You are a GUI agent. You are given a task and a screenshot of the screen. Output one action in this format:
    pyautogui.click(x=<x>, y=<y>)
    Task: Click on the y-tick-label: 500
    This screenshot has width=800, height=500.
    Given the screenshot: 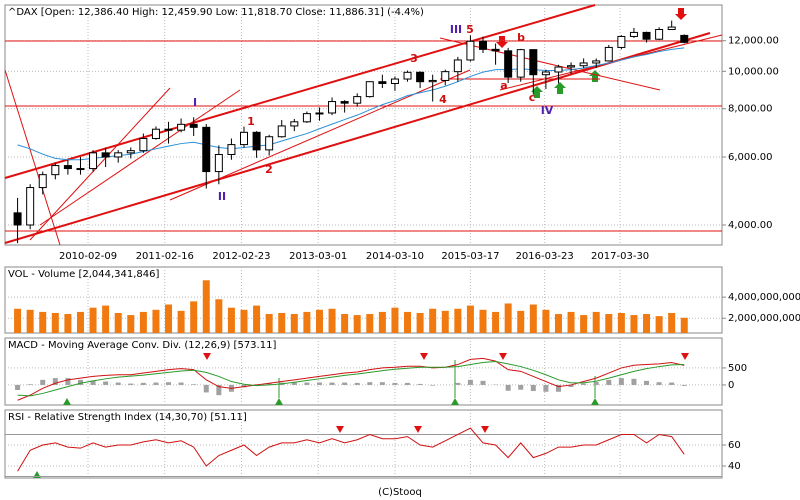 What is the action you would take?
    pyautogui.click(x=737, y=368)
    